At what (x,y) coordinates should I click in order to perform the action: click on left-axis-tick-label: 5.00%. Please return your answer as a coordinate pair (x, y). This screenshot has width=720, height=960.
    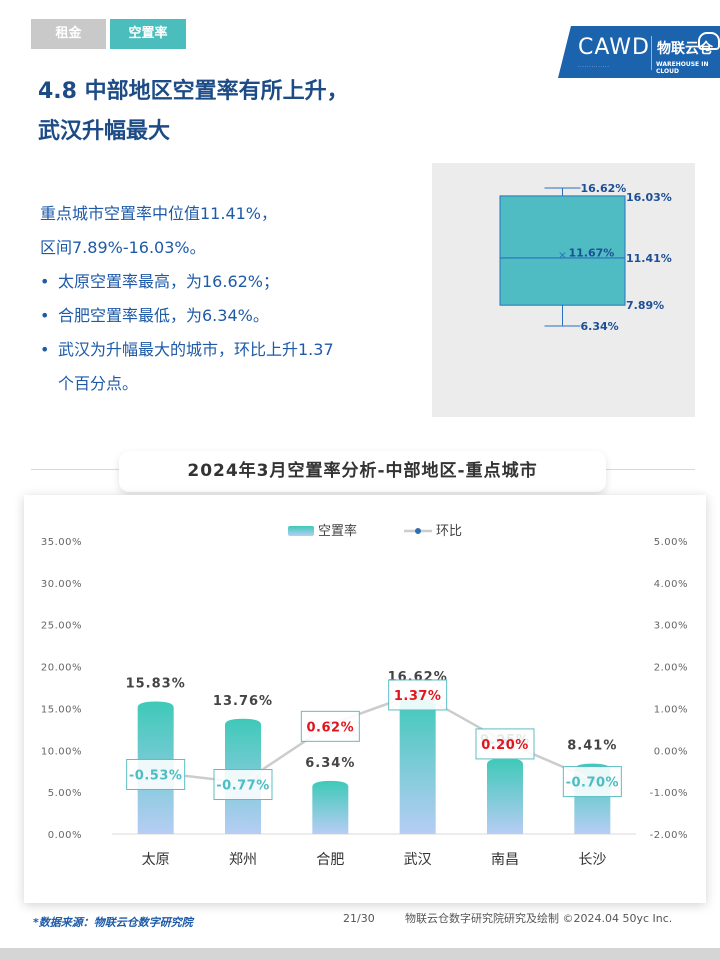
    Looking at the image, I should click on (65, 793).